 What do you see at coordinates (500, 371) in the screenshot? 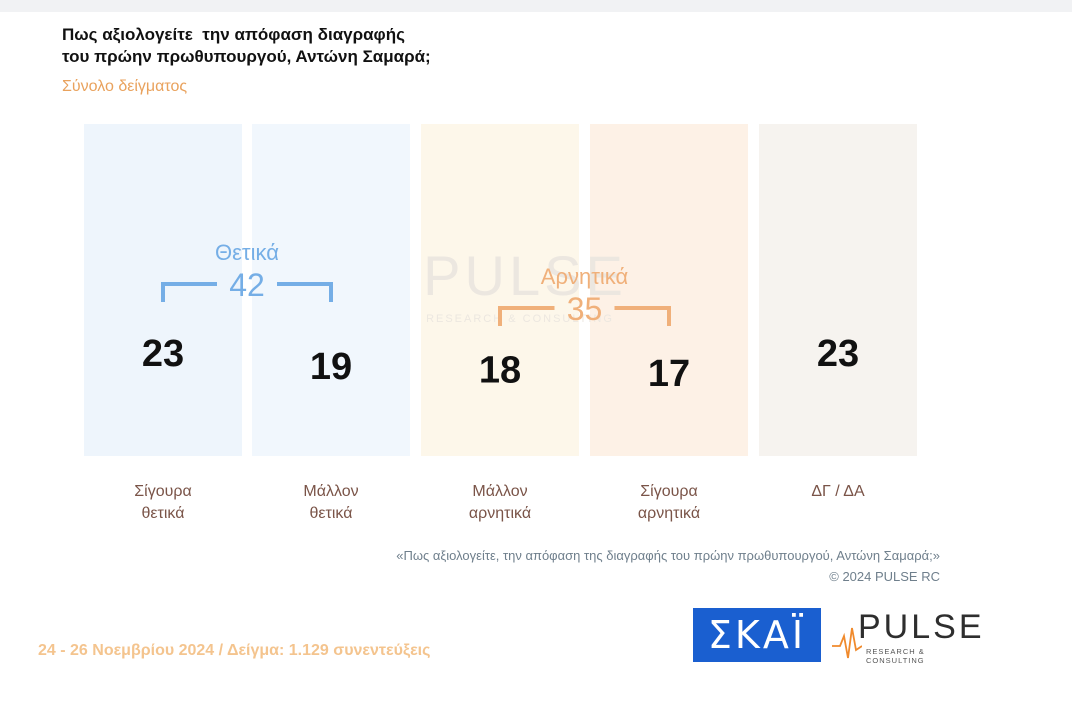
I see `data-label: 18` at bounding box center [500, 371].